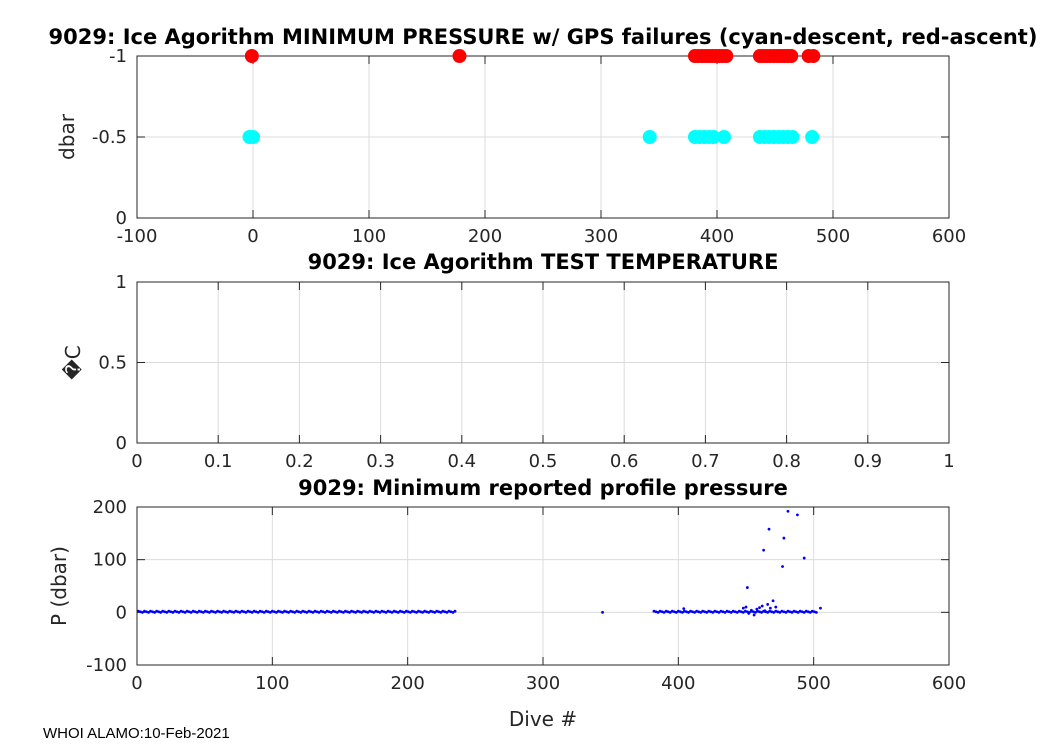 Image resolution: width=1050 pixels, height=750 pixels. I want to click on y-tick-label-3-3: 200, so click(110, 507).